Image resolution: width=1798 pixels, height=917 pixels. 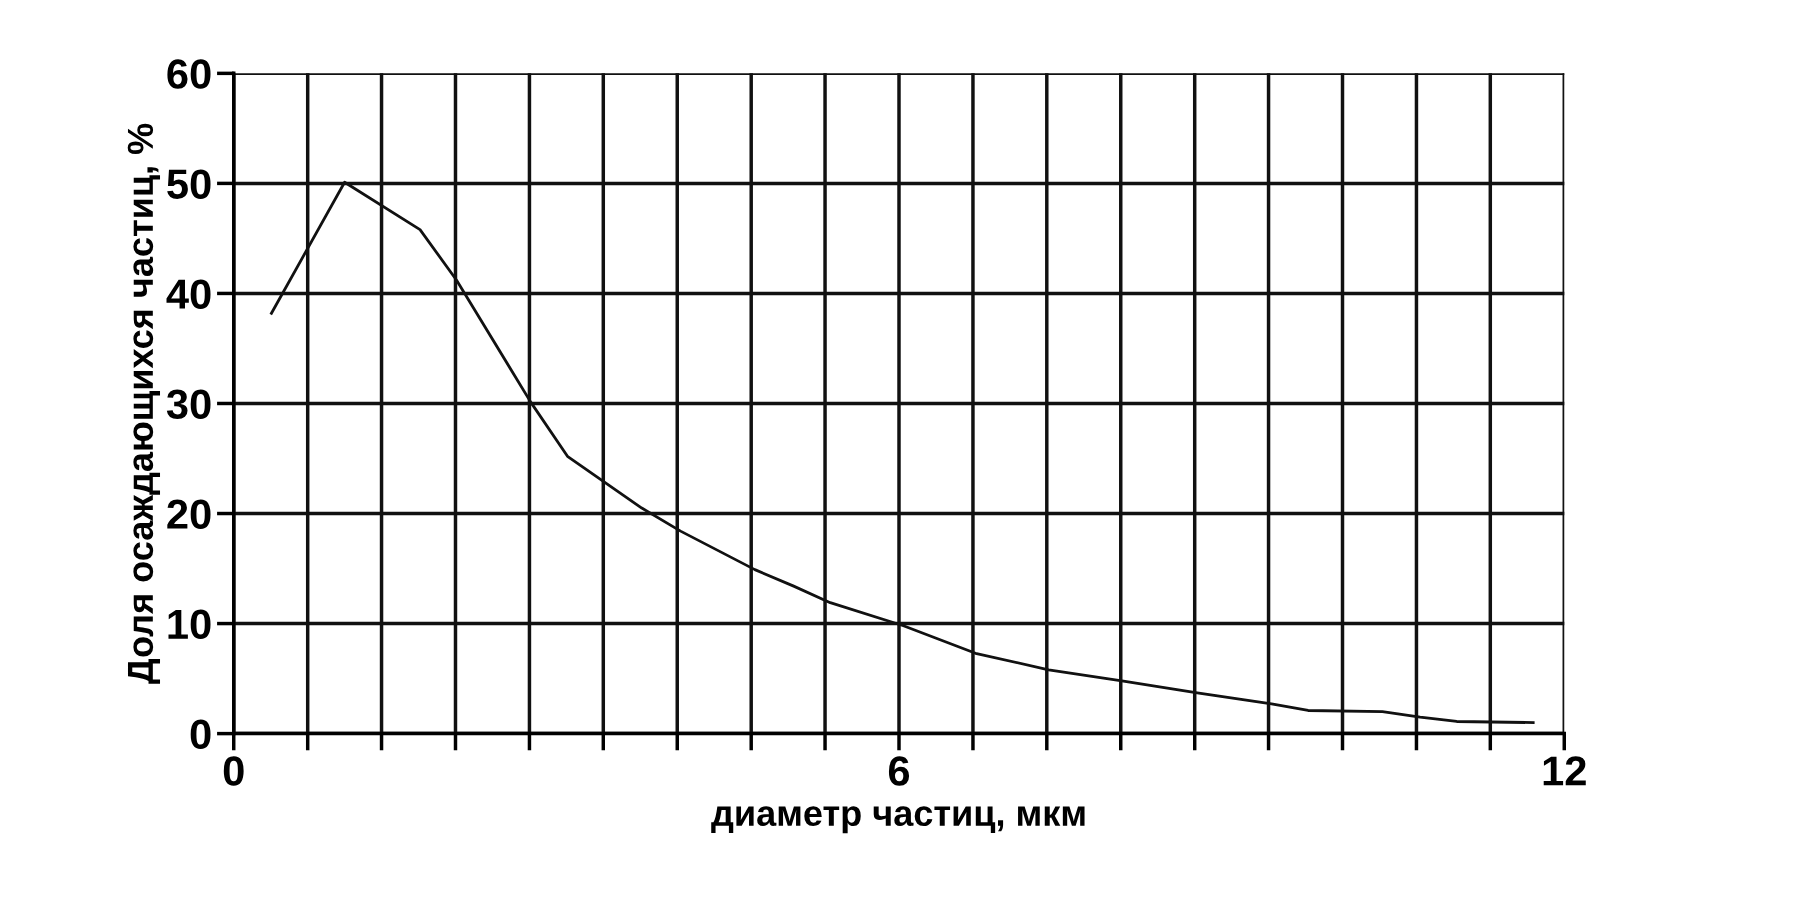 I want to click on y-tick-label: 0, so click(x=200, y=734).